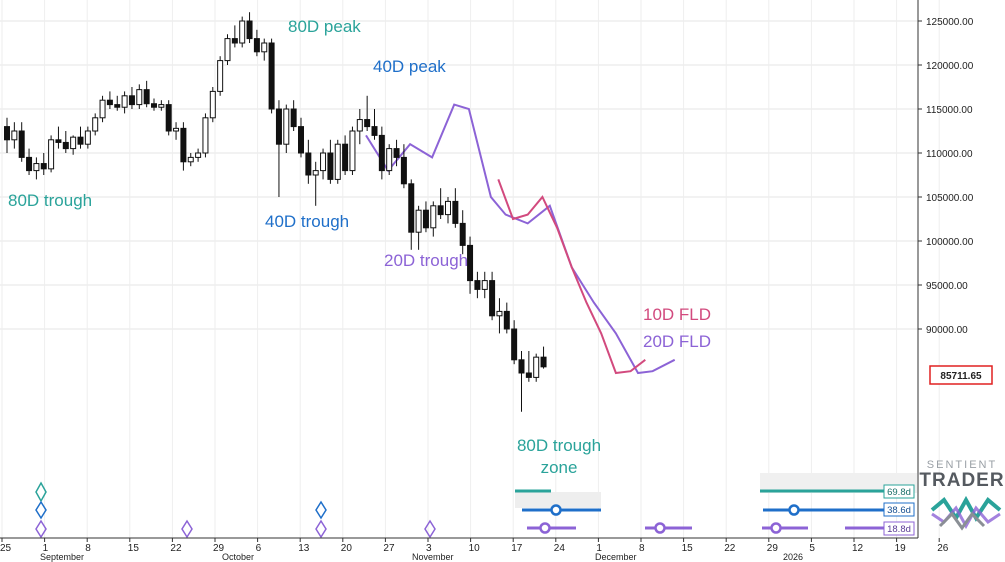  I want to click on y-tick-label: 105000.00, so click(950, 198).